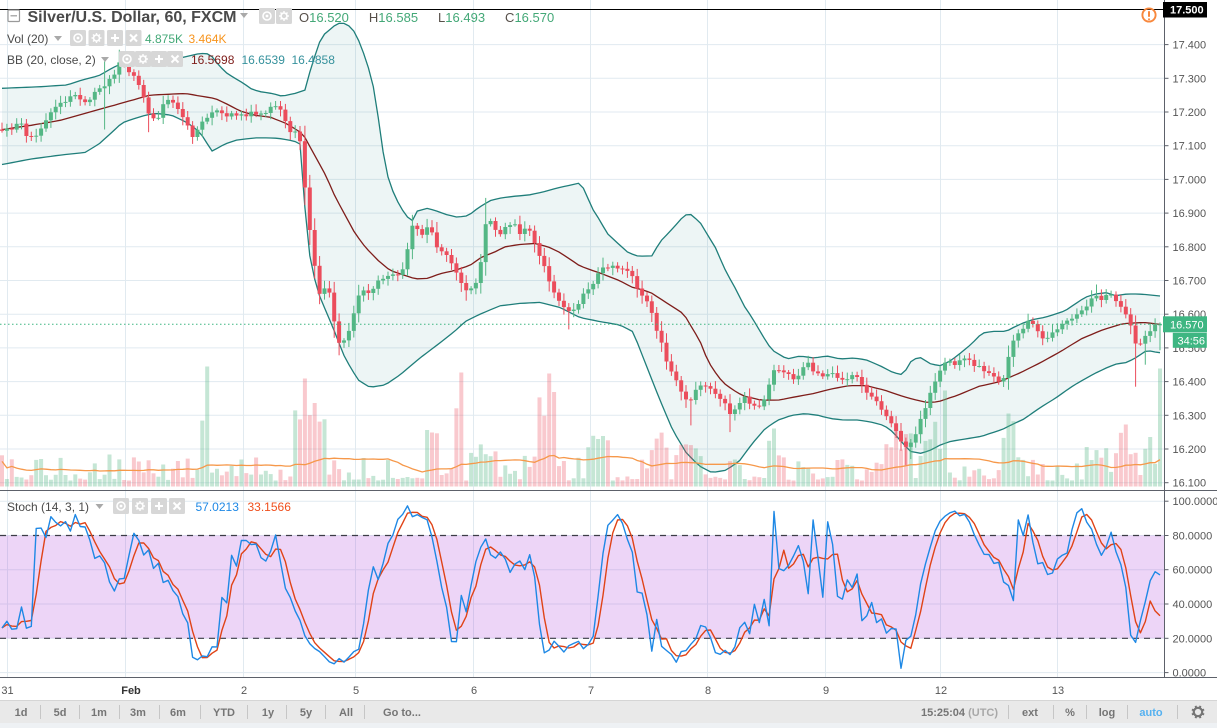 The width and height of the screenshot is (1217, 728). What do you see at coordinates (224, 713) in the screenshot?
I see `svg-text: YTD` at bounding box center [224, 713].